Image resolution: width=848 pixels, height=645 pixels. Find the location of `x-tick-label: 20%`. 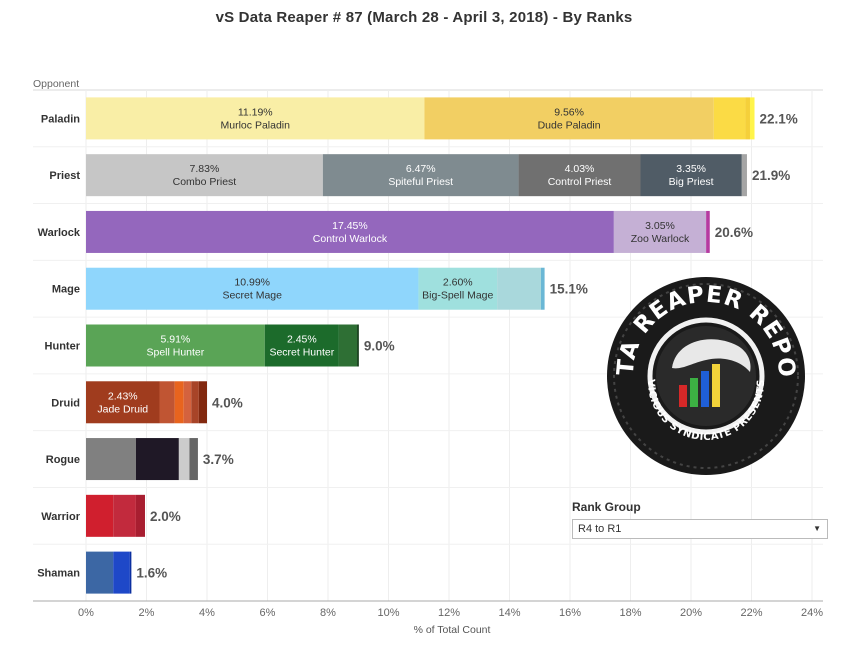

x-tick-label: 20% is located at coordinates (691, 613).